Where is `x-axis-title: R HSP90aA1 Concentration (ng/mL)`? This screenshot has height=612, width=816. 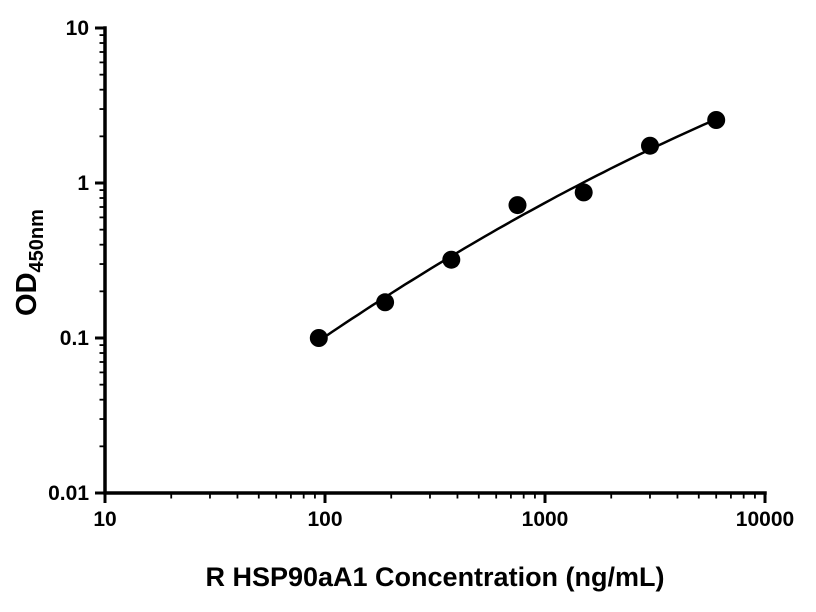 x-axis-title: R HSP90aA1 Concentration (ng/mL) is located at coordinates (434, 577).